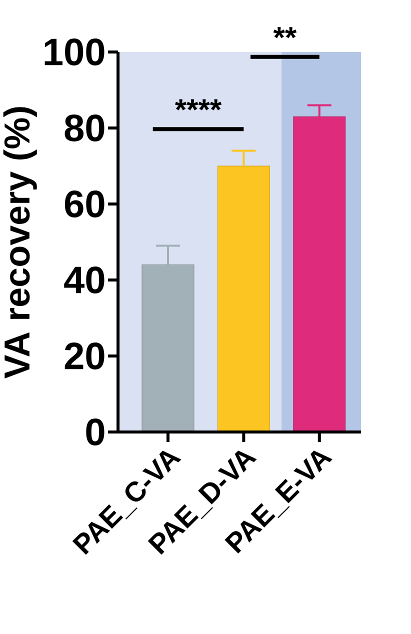  I want to click on y-tick-label: 20, so click(84, 356).